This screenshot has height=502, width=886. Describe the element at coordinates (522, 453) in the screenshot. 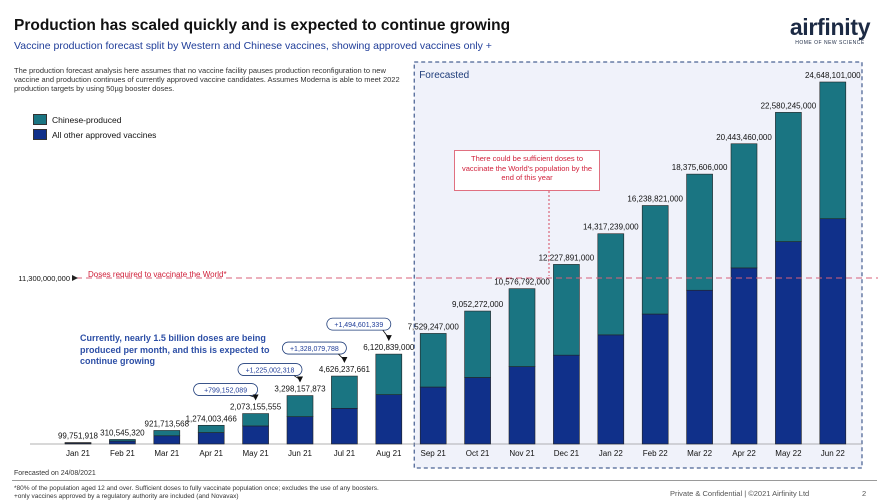

I see `x-tick-nov-21: Nov 21` at that location.